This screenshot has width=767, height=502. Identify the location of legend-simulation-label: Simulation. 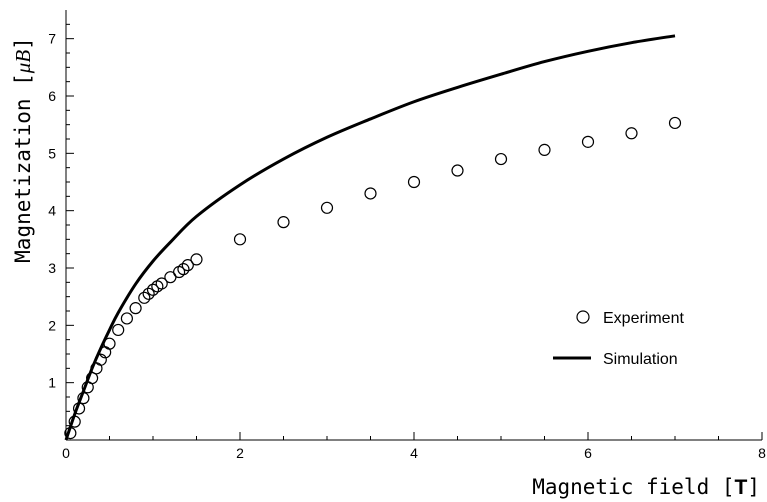
(640, 359).